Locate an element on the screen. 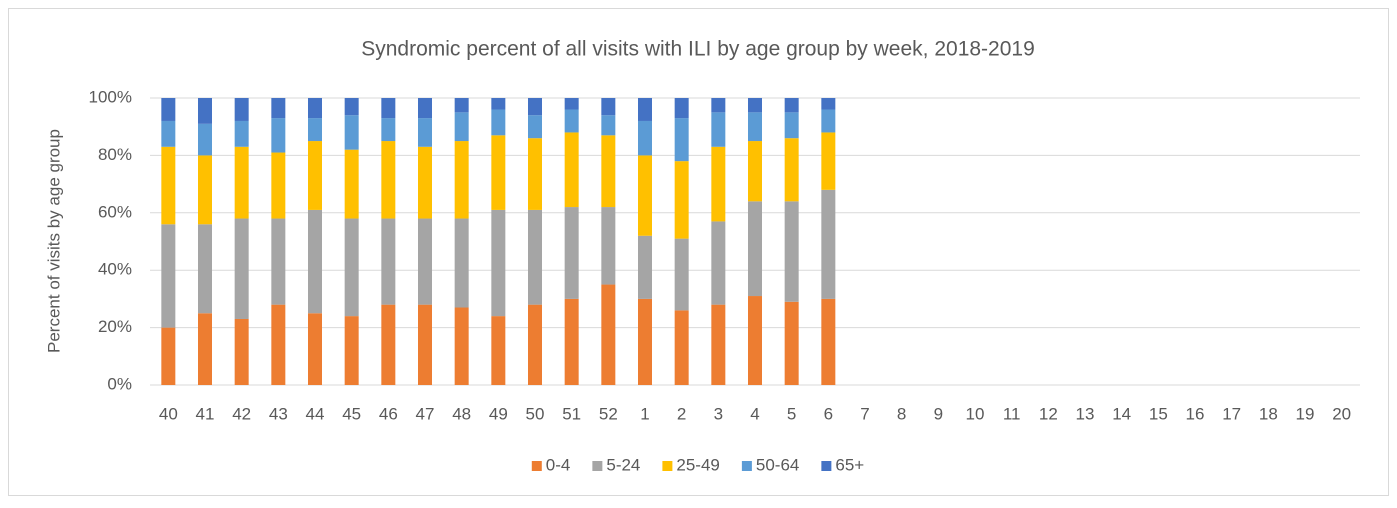 This screenshot has width=1397, height=508. x-tick-label: 40 is located at coordinates (168, 413).